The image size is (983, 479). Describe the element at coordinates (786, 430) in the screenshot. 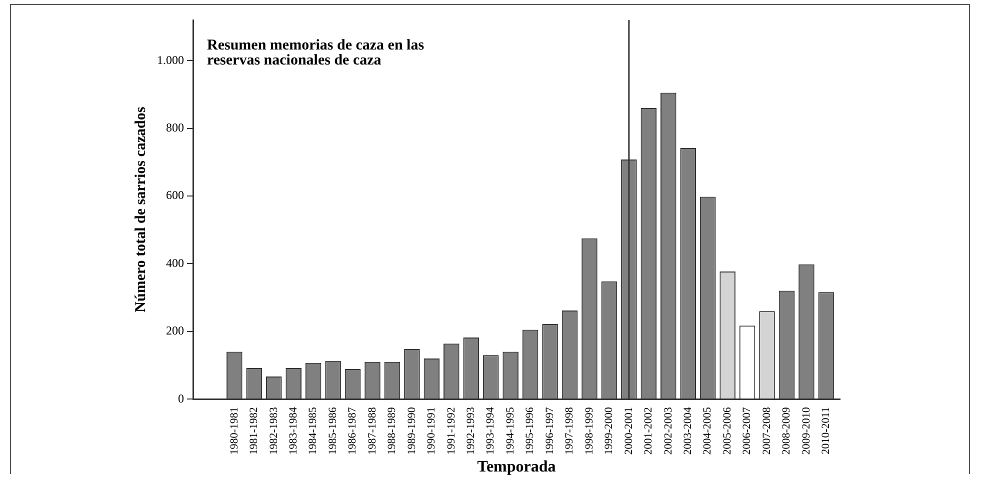

I see `x-tick-label: 2008-2009` at that location.